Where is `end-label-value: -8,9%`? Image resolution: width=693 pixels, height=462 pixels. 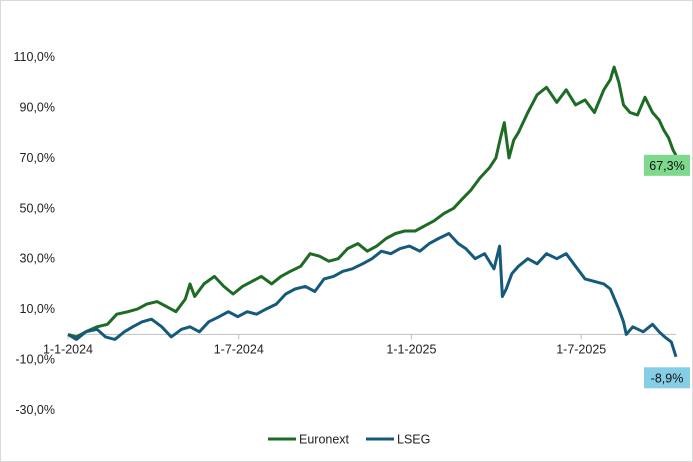
end-label-value: -8,9% is located at coordinates (667, 378).